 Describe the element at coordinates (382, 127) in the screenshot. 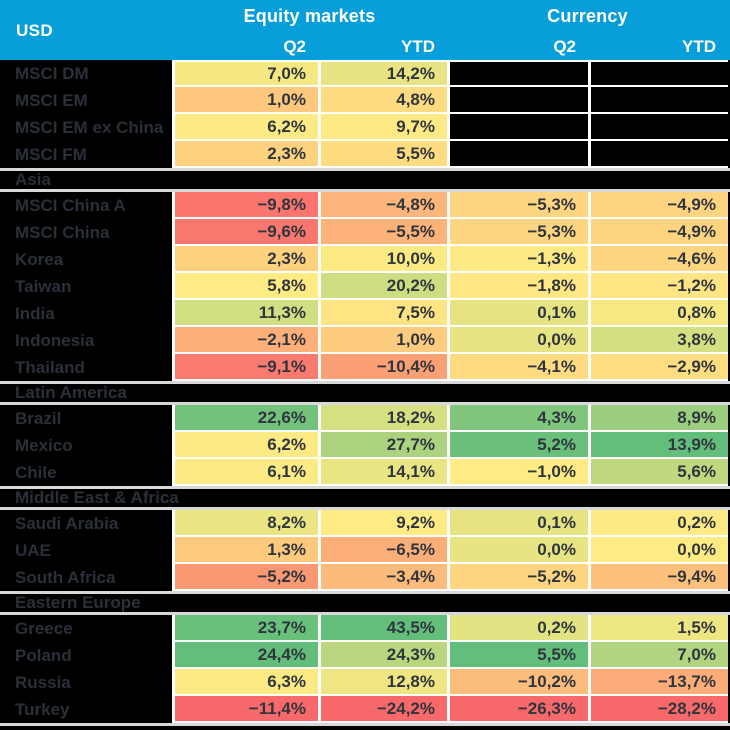

I see `value-cell: 9,7%` at that location.